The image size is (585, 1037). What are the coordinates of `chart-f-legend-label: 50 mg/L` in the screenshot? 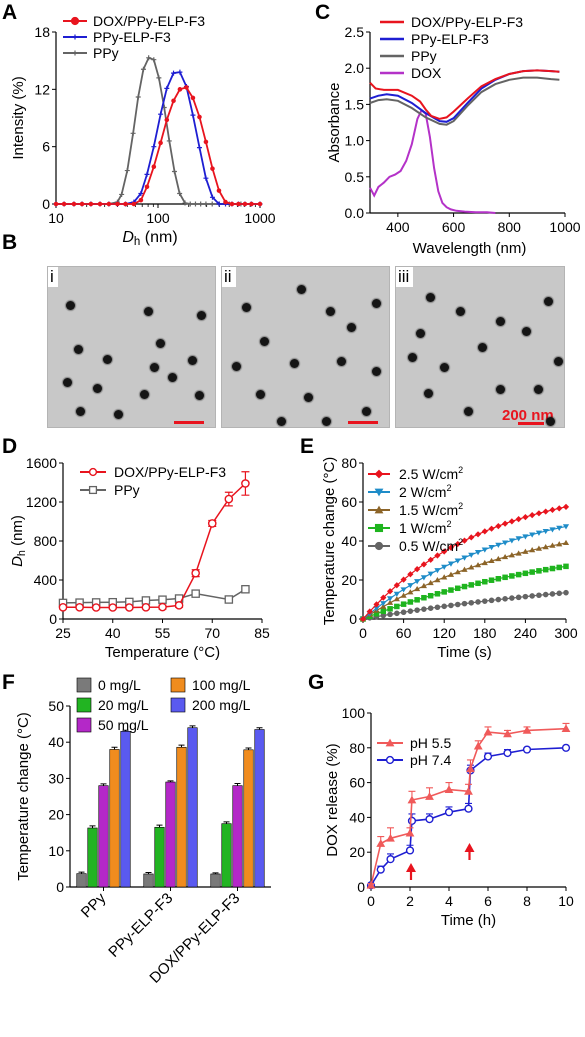 It's located at (123, 725).